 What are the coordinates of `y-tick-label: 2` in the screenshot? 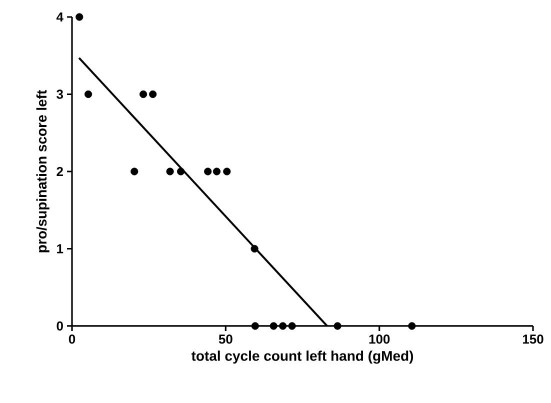 It's located at (59, 171).